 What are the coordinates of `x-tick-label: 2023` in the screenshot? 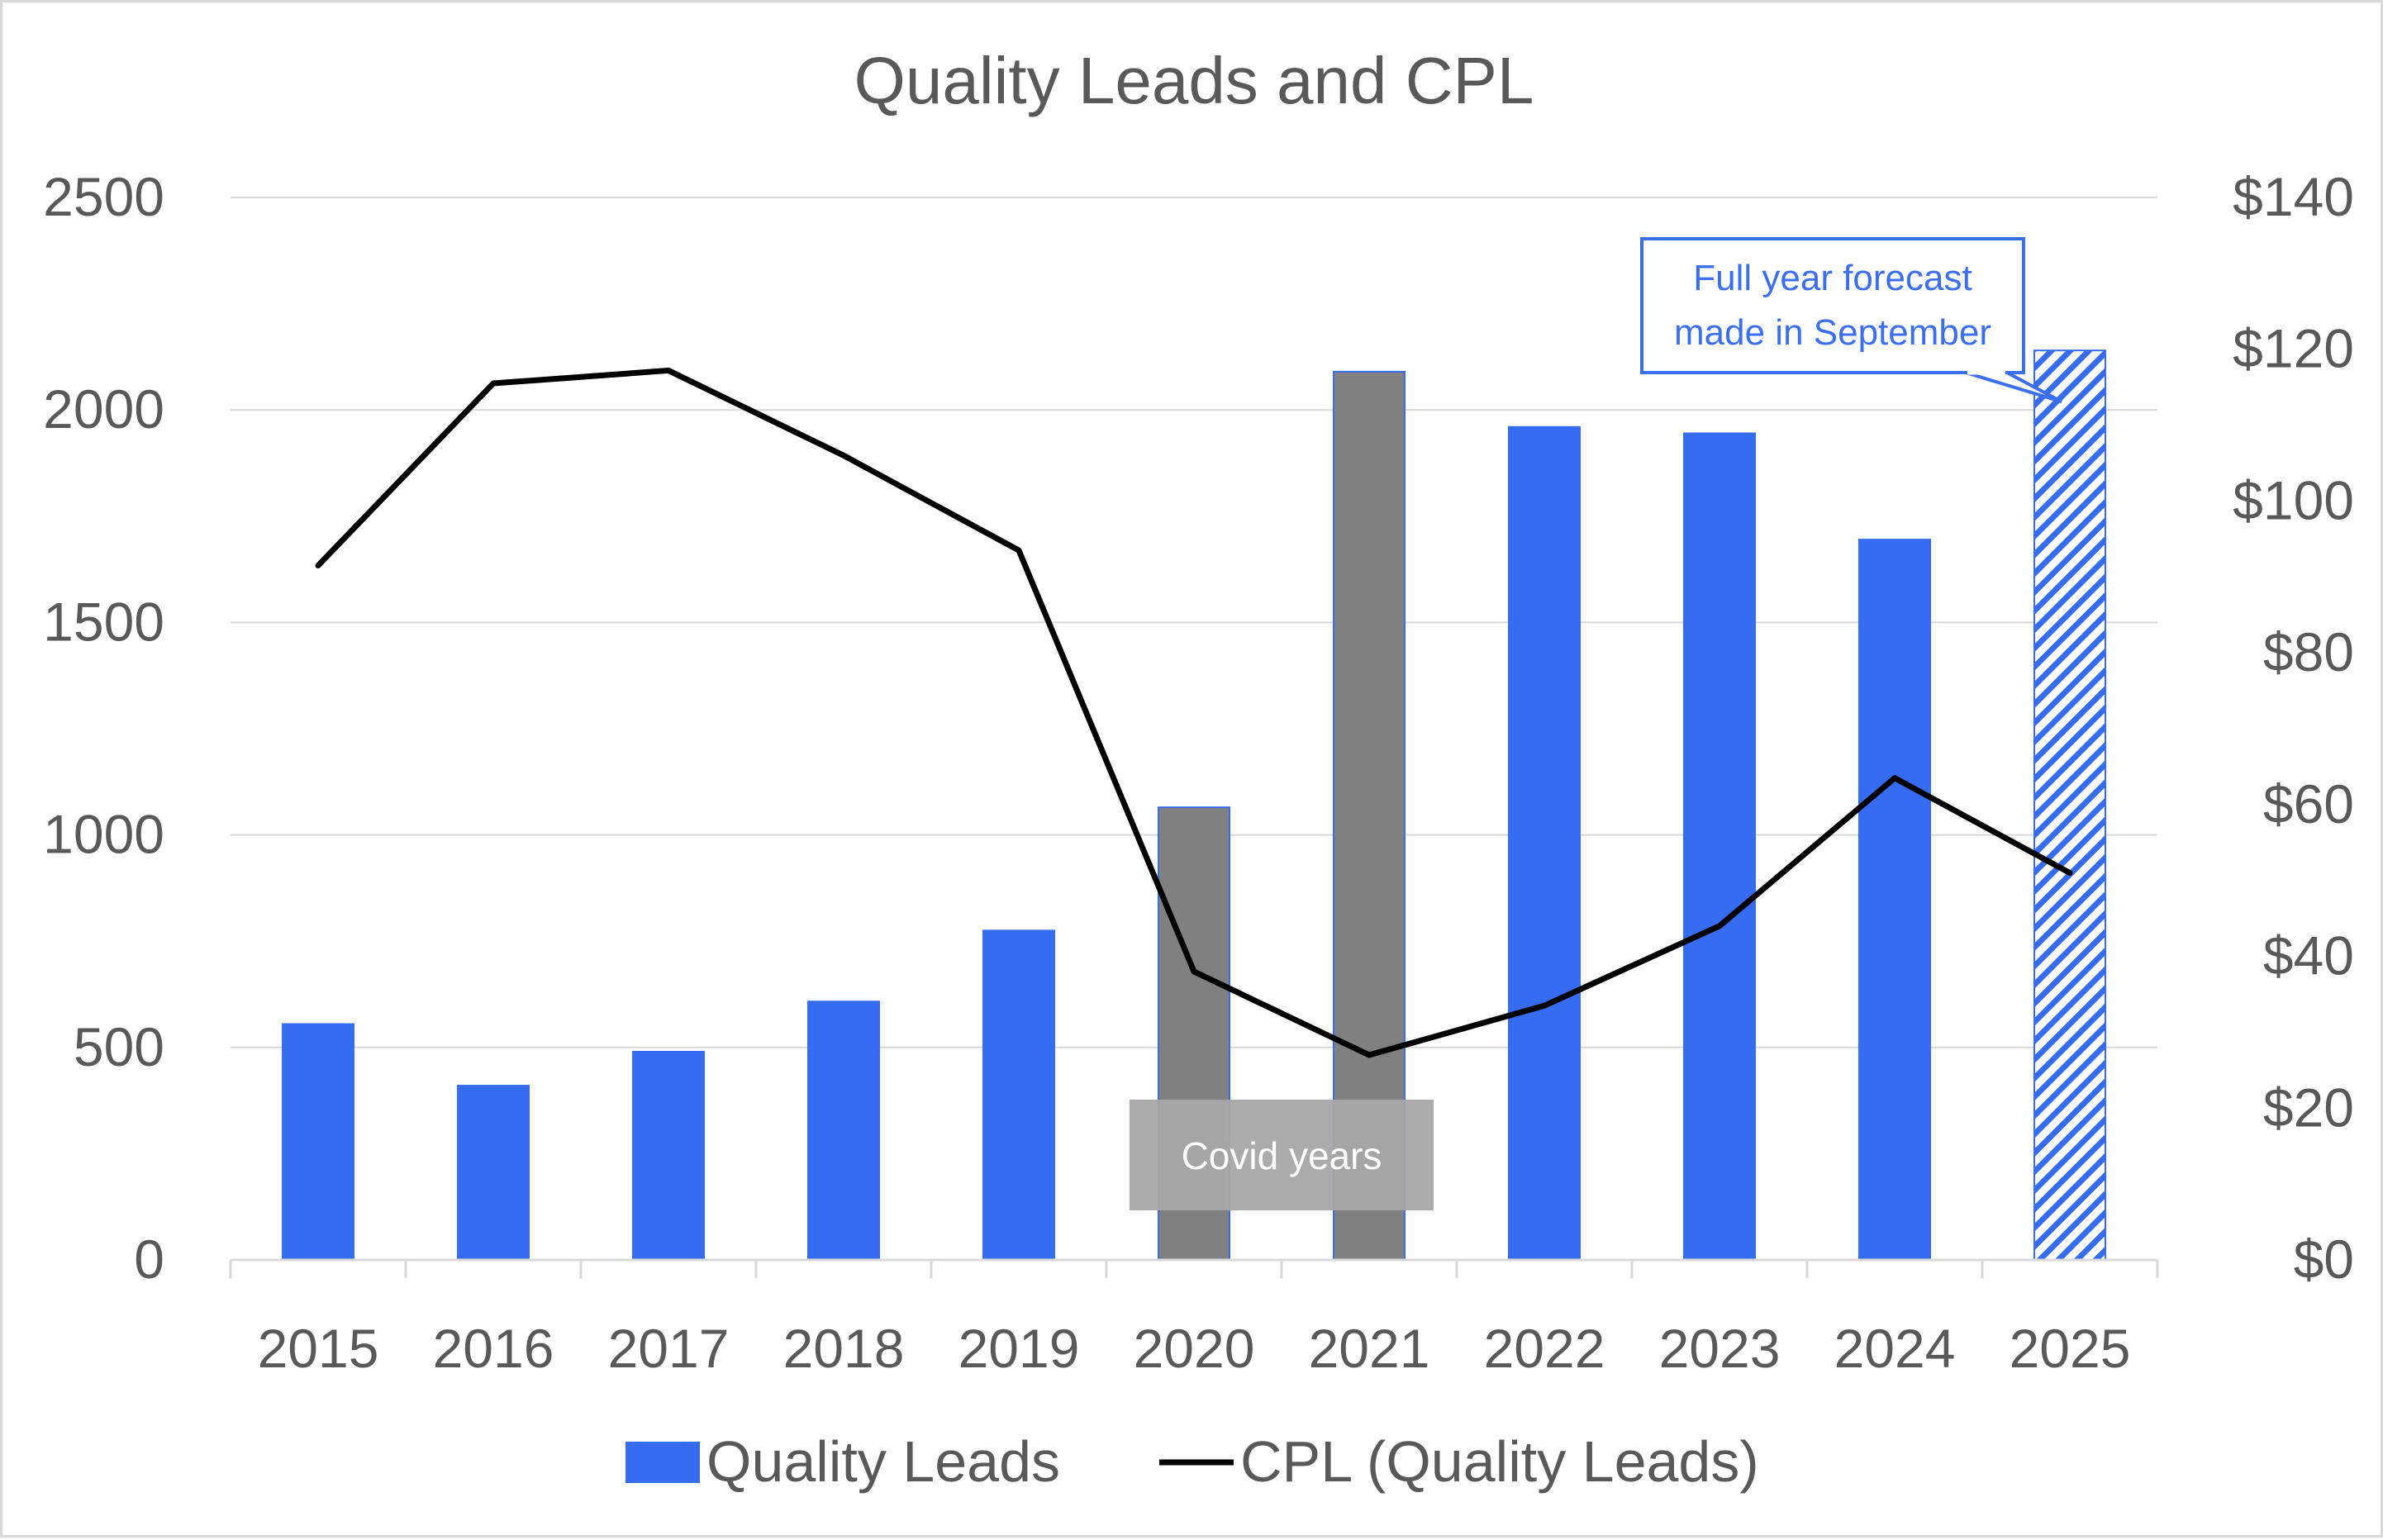 It's located at (1720, 1348).